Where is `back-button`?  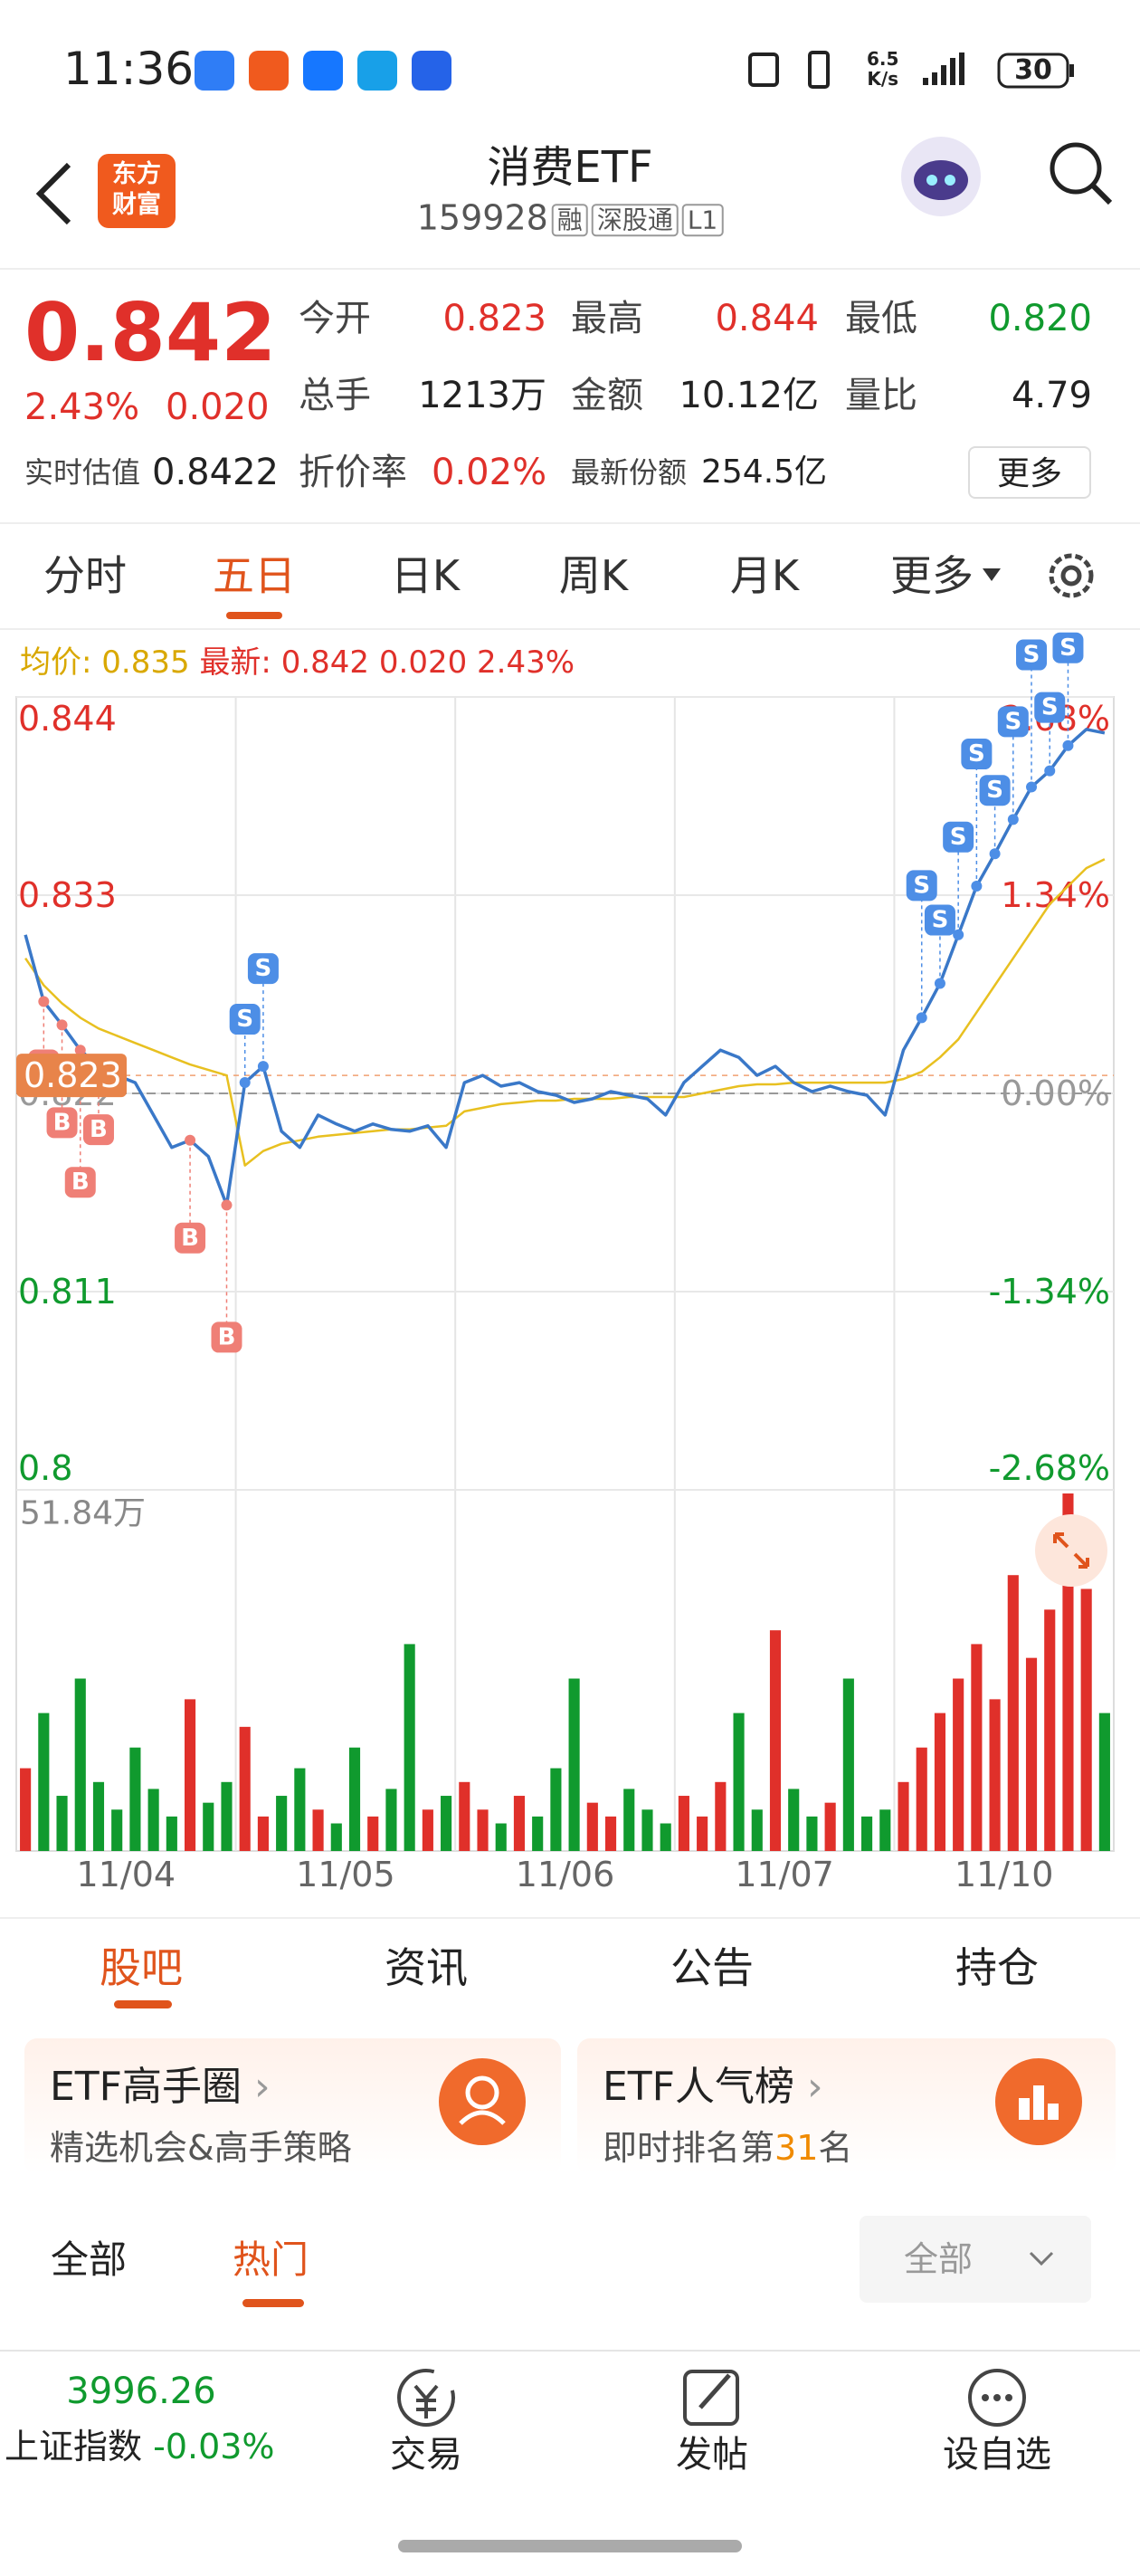 back-button is located at coordinates (55, 193).